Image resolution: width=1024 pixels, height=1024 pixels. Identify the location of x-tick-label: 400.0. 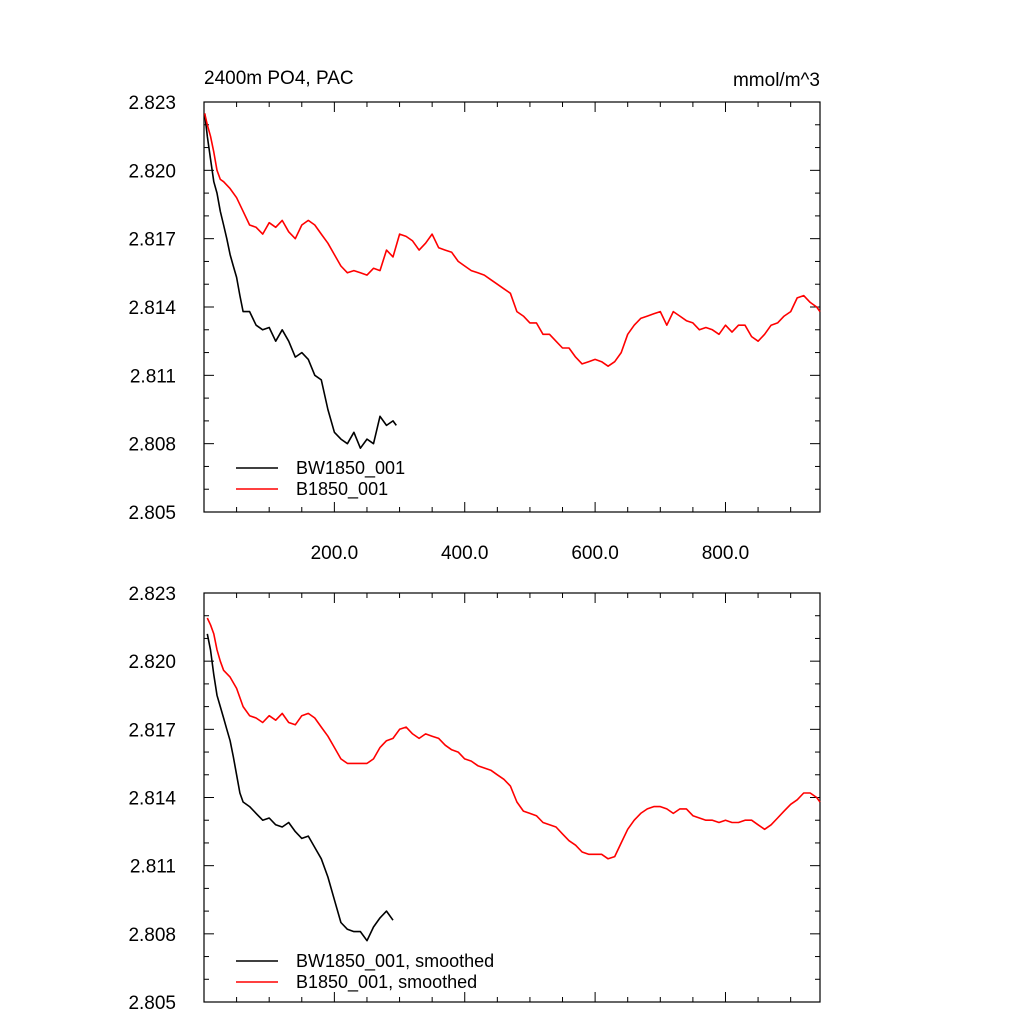
(465, 553).